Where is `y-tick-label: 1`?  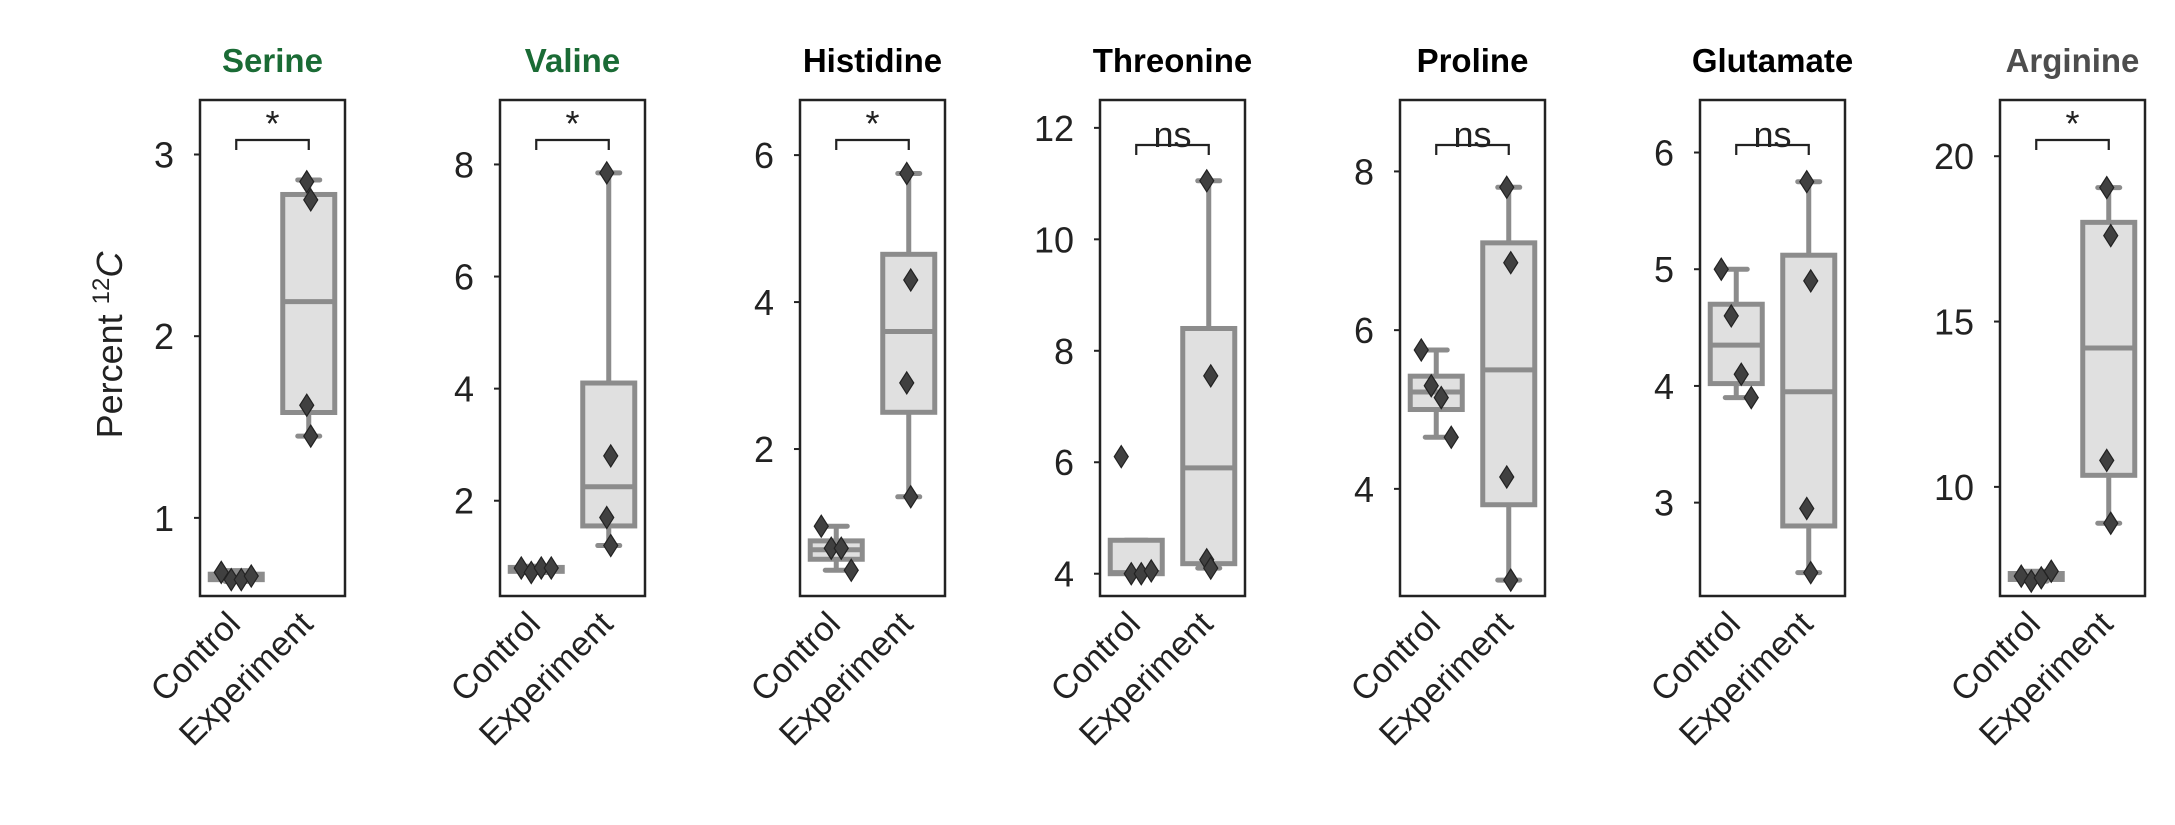
y-tick-label: 1 is located at coordinates (164, 518).